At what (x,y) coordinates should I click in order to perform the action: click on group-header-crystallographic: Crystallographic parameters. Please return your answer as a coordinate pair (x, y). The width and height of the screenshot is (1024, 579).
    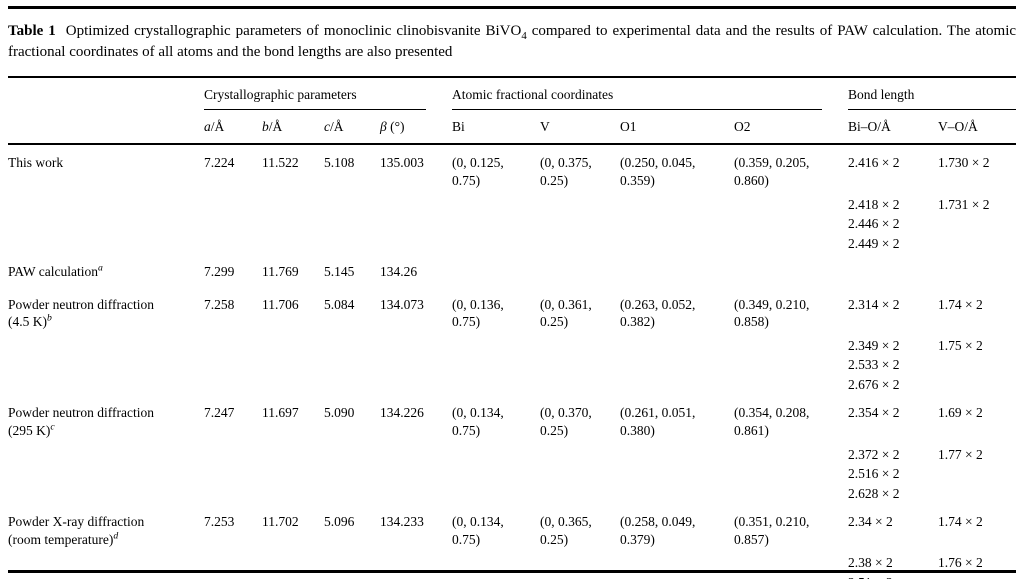
    Looking at the image, I should click on (328, 93).